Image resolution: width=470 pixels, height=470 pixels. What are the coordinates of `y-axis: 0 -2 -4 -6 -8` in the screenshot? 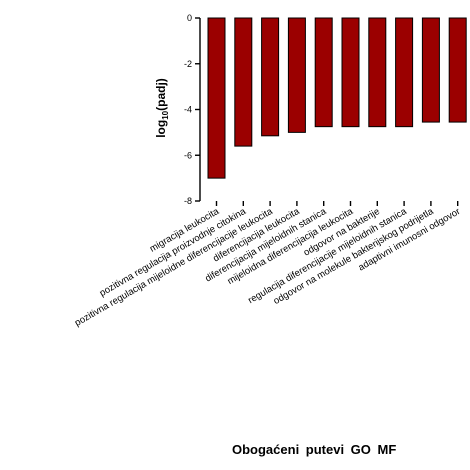 It's located at (192, 109).